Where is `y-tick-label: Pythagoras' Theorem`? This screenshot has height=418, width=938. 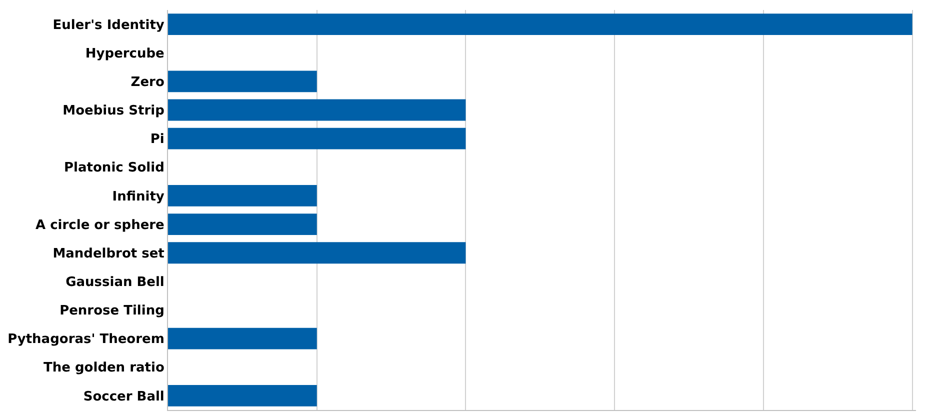 y-tick-label: Pythagoras' Theorem is located at coordinates (86, 340).